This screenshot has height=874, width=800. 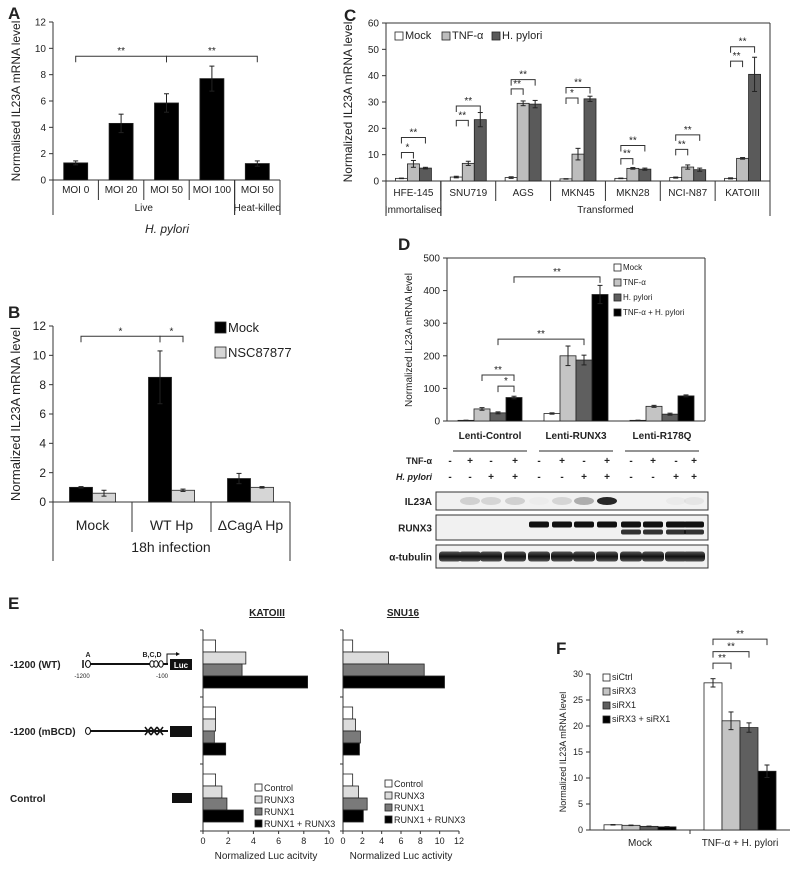 I want to click on category-label: MKN45, so click(x=578, y=193).